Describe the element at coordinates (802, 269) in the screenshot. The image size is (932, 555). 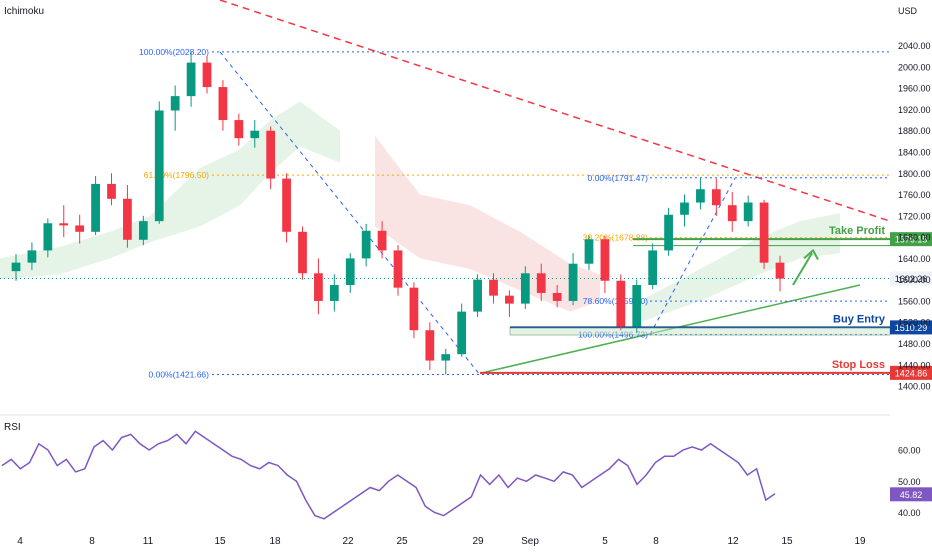
I see `projection-arrow` at that location.